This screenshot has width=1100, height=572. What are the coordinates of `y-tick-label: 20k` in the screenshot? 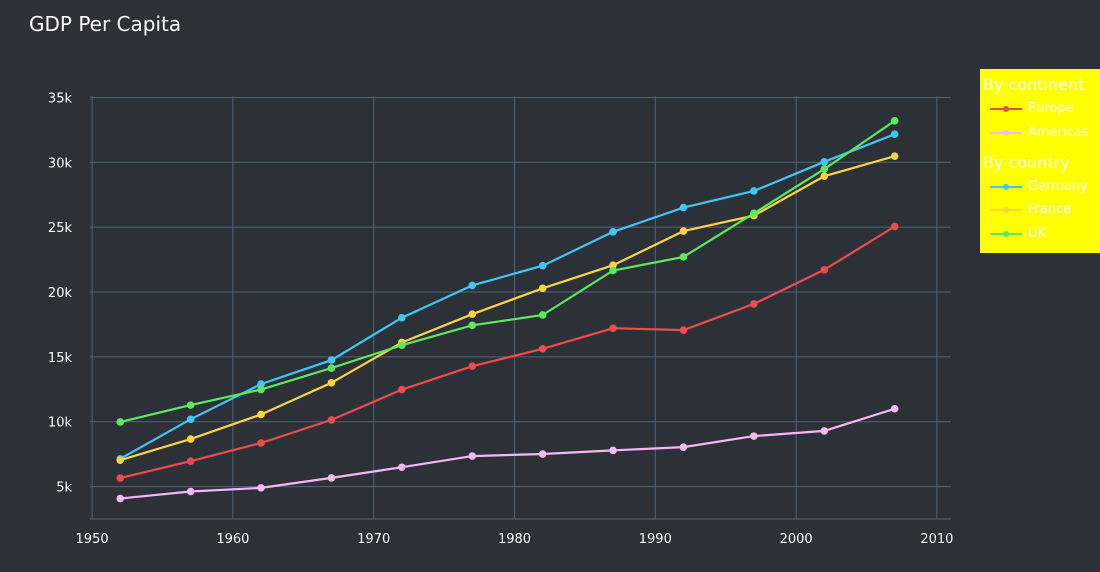 It's located at (60, 293).